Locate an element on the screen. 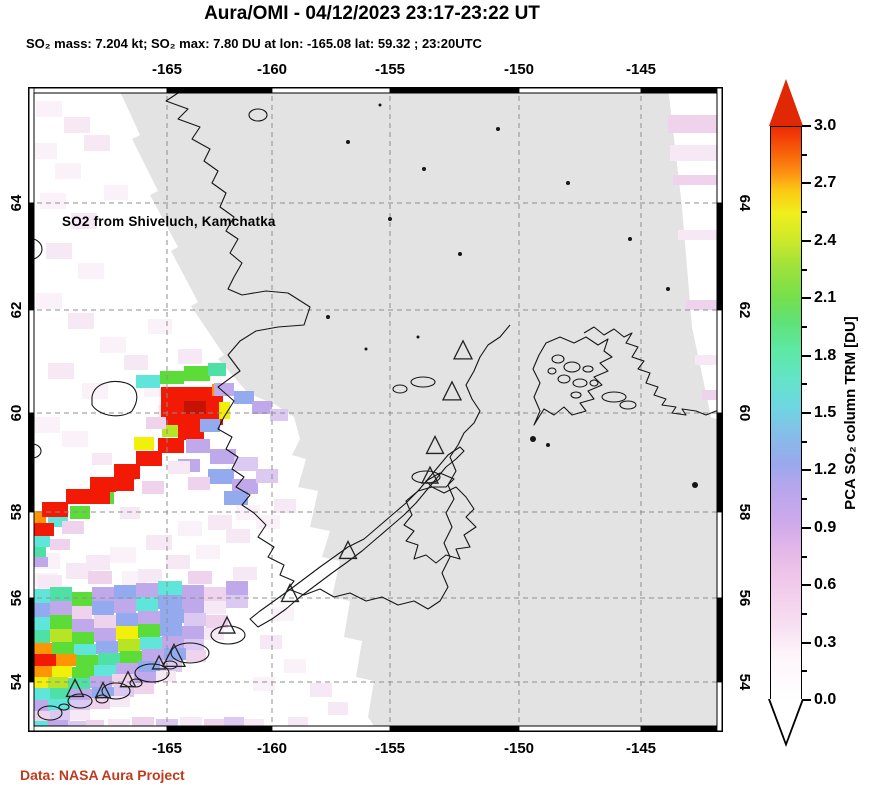  lat-tick-label: 64 is located at coordinates (16, 203).